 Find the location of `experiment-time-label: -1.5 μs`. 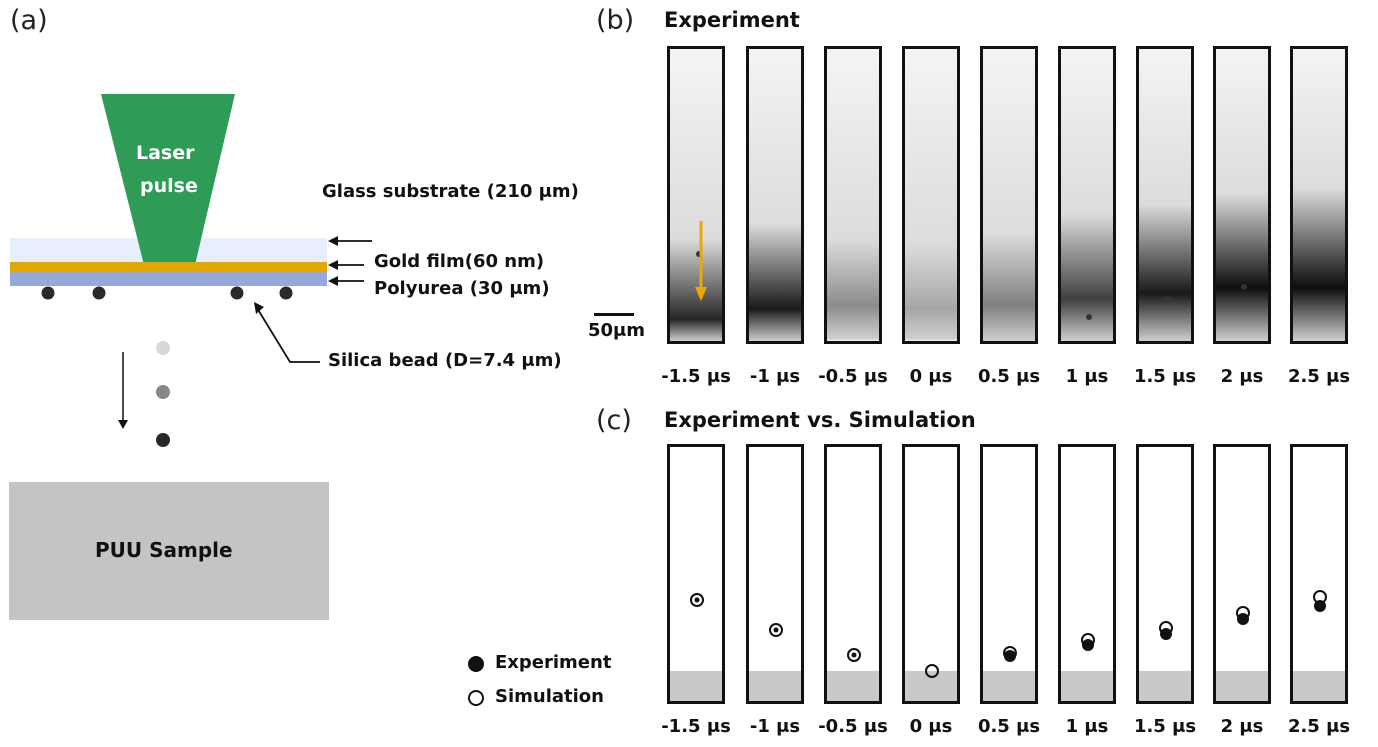

experiment-time-label: -1.5 μs is located at coordinates (696, 376).